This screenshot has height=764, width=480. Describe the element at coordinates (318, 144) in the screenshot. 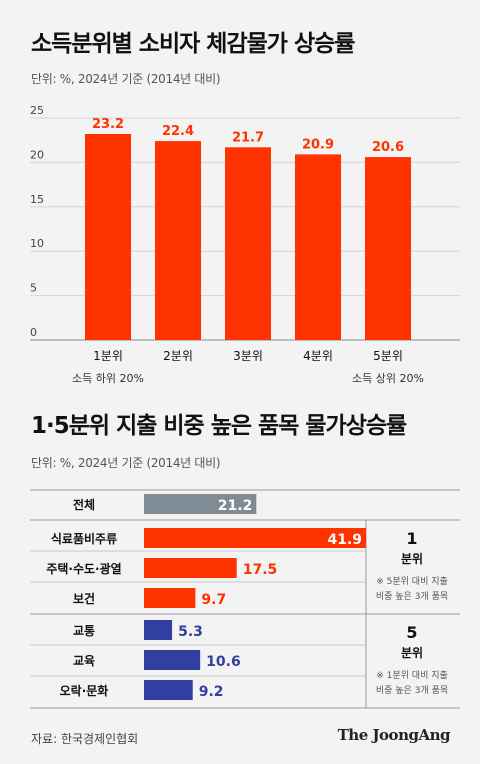

I see `chart1-value-label: 20.9` at that location.